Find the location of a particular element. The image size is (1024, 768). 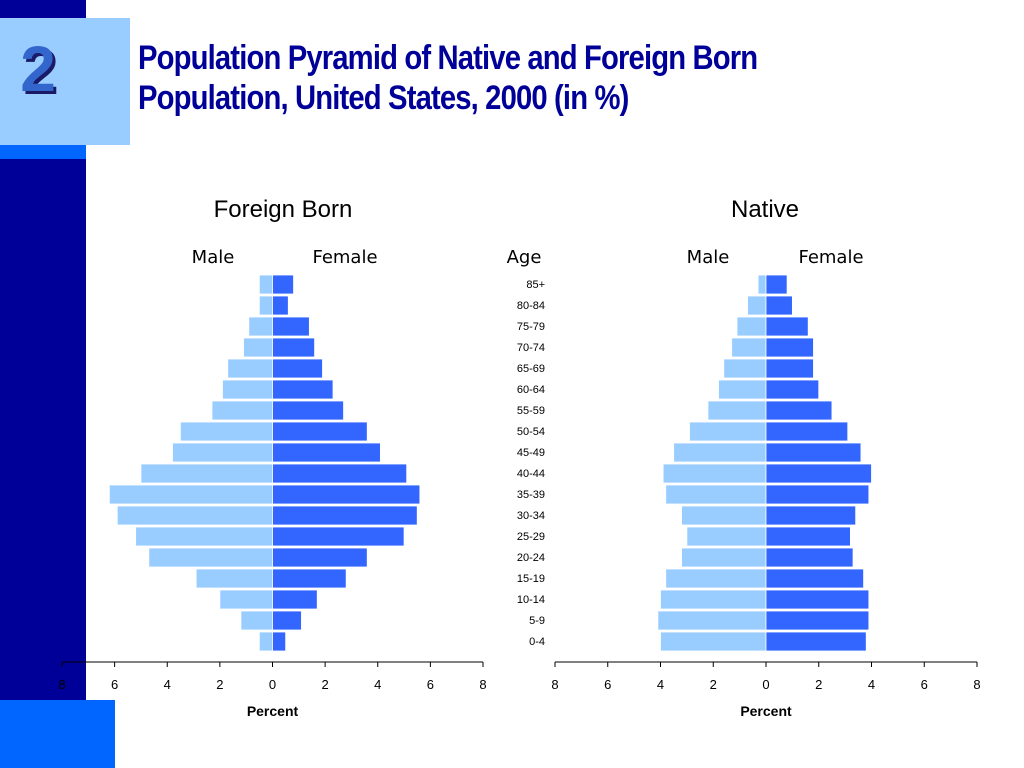

panel-1-male-bar-85+ is located at coordinates (265, 284).